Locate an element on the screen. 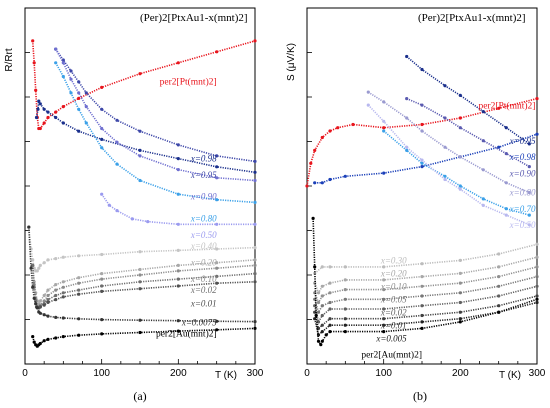  series-label: x=0.90 is located at coordinates (203, 197).